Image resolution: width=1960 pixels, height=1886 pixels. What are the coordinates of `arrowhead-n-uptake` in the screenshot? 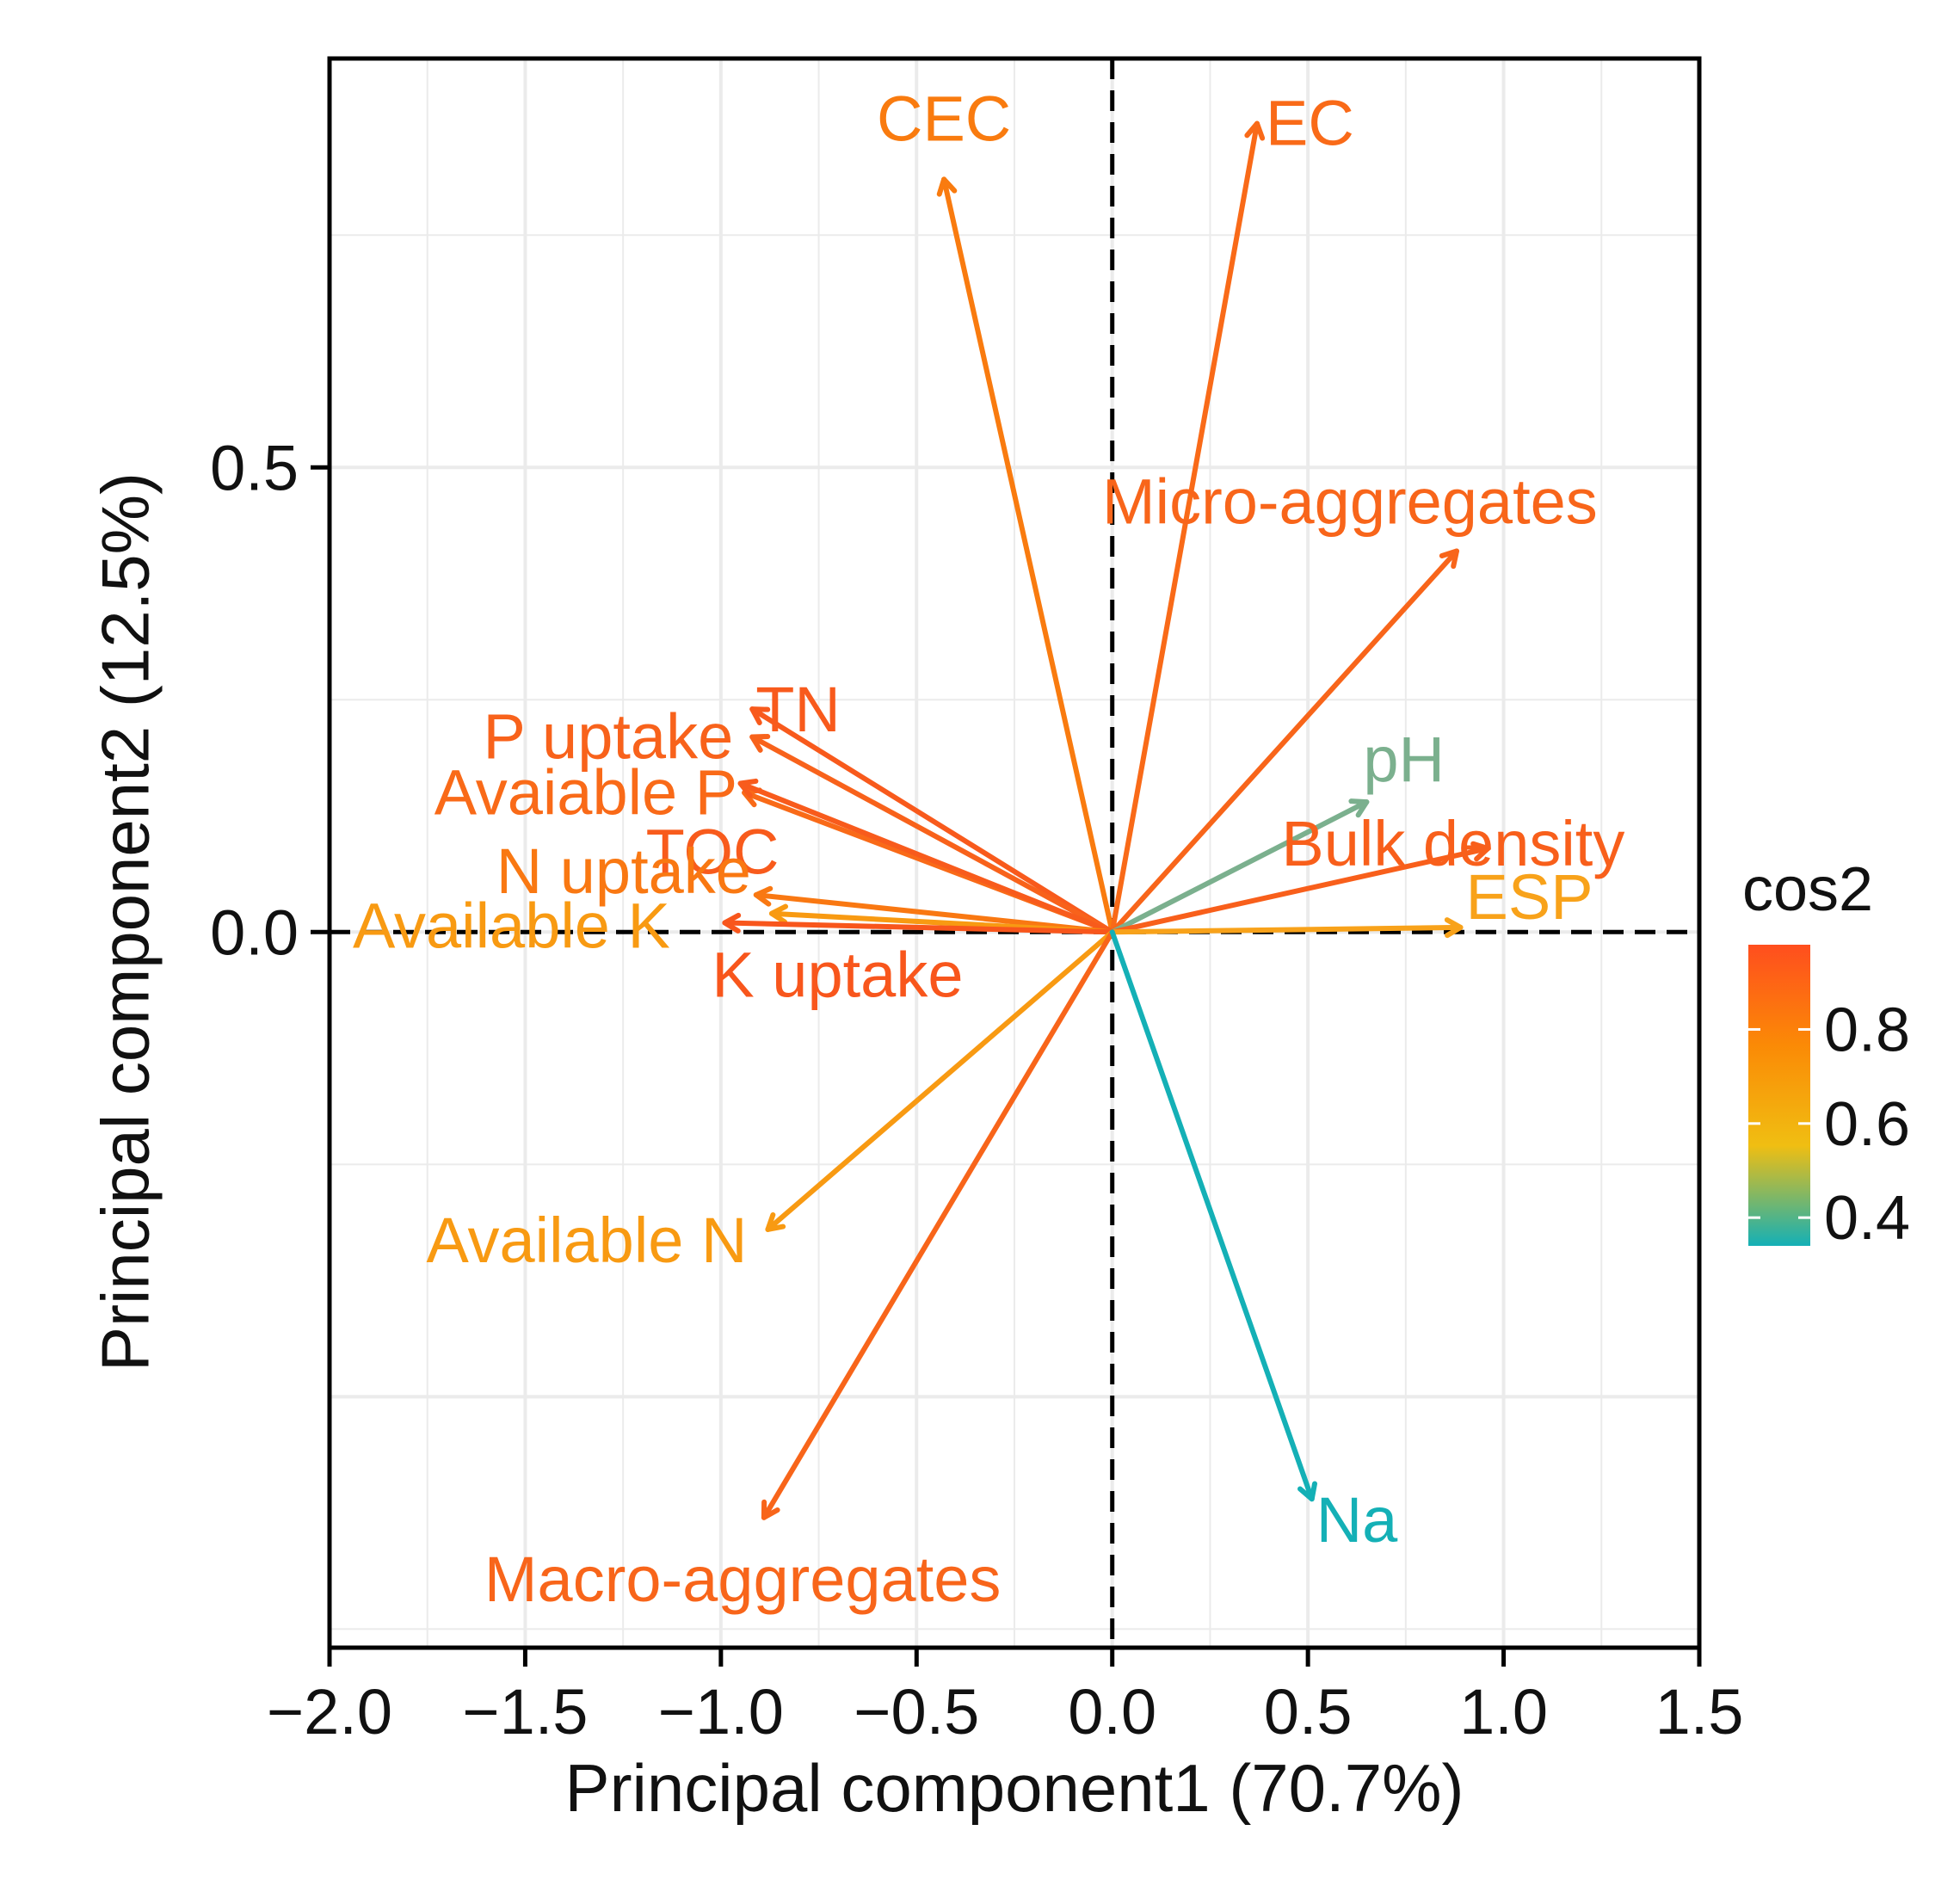 It's located at (764, 896).